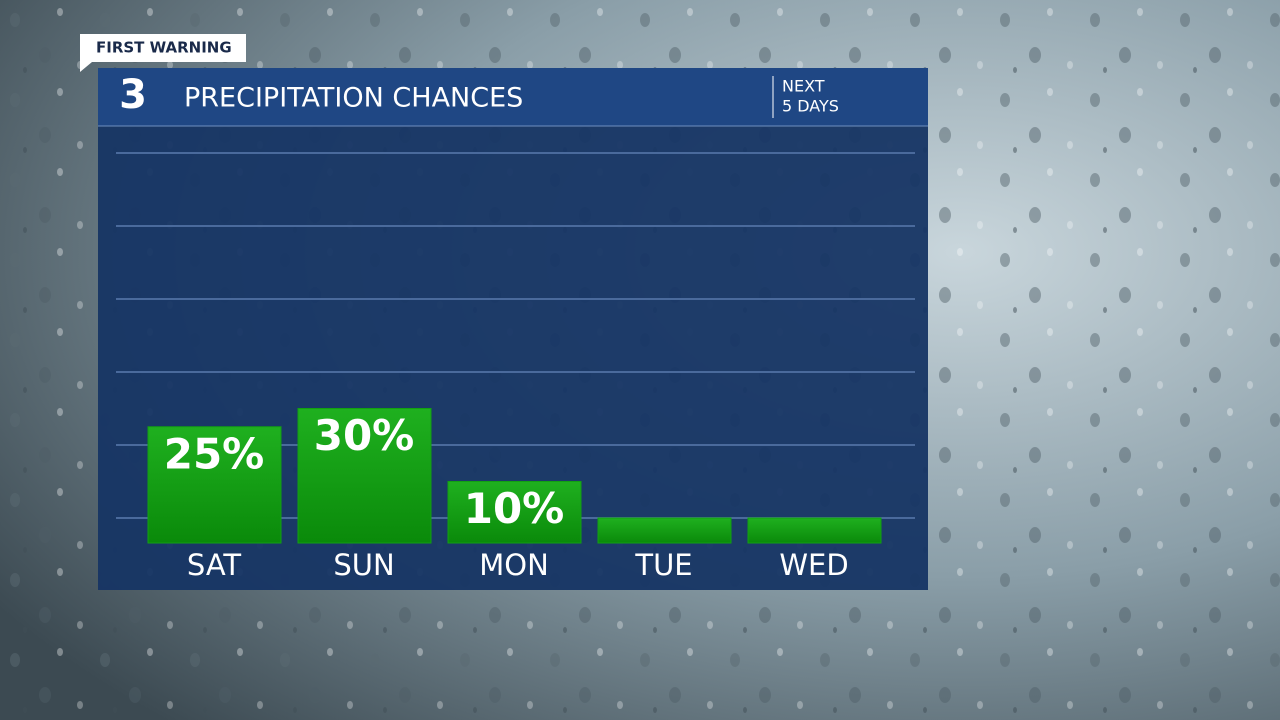  What do you see at coordinates (86, 67) in the screenshot?
I see `badge-tail` at bounding box center [86, 67].